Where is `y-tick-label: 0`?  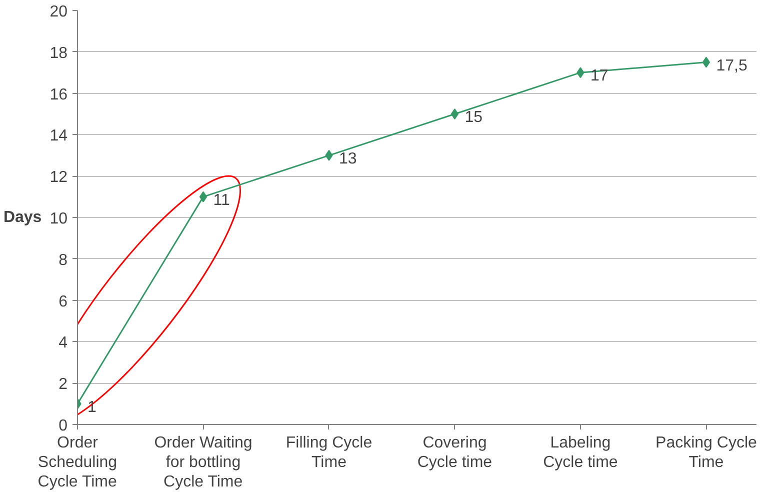 y-tick-label: 0 is located at coordinates (63, 426).